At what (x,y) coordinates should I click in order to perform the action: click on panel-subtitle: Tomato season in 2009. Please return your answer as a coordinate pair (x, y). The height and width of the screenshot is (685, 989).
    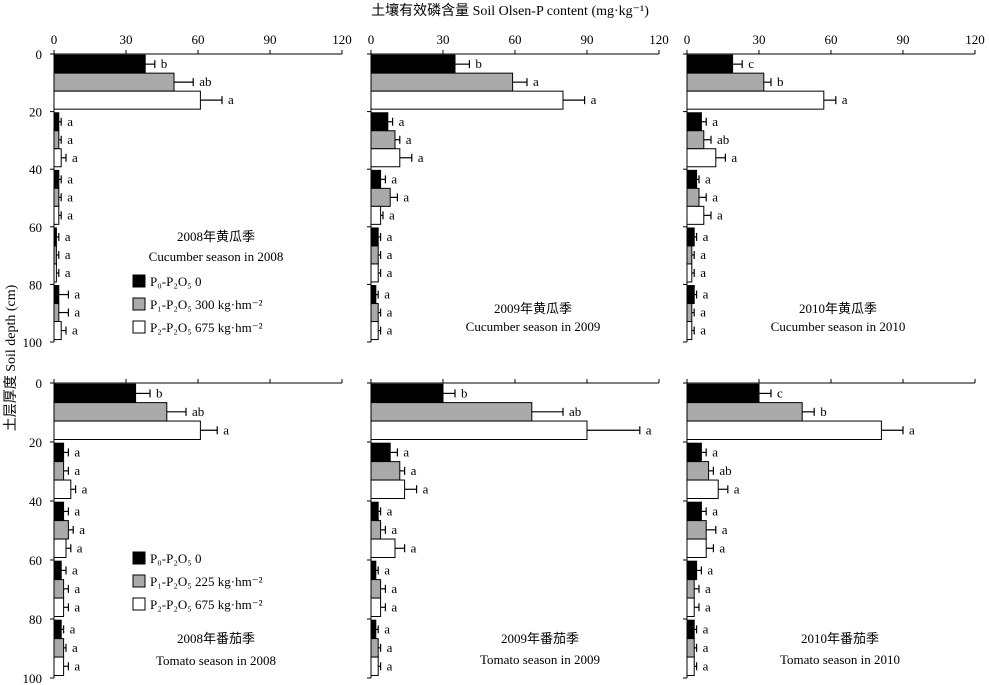
    Looking at the image, I should click on (540, 659).